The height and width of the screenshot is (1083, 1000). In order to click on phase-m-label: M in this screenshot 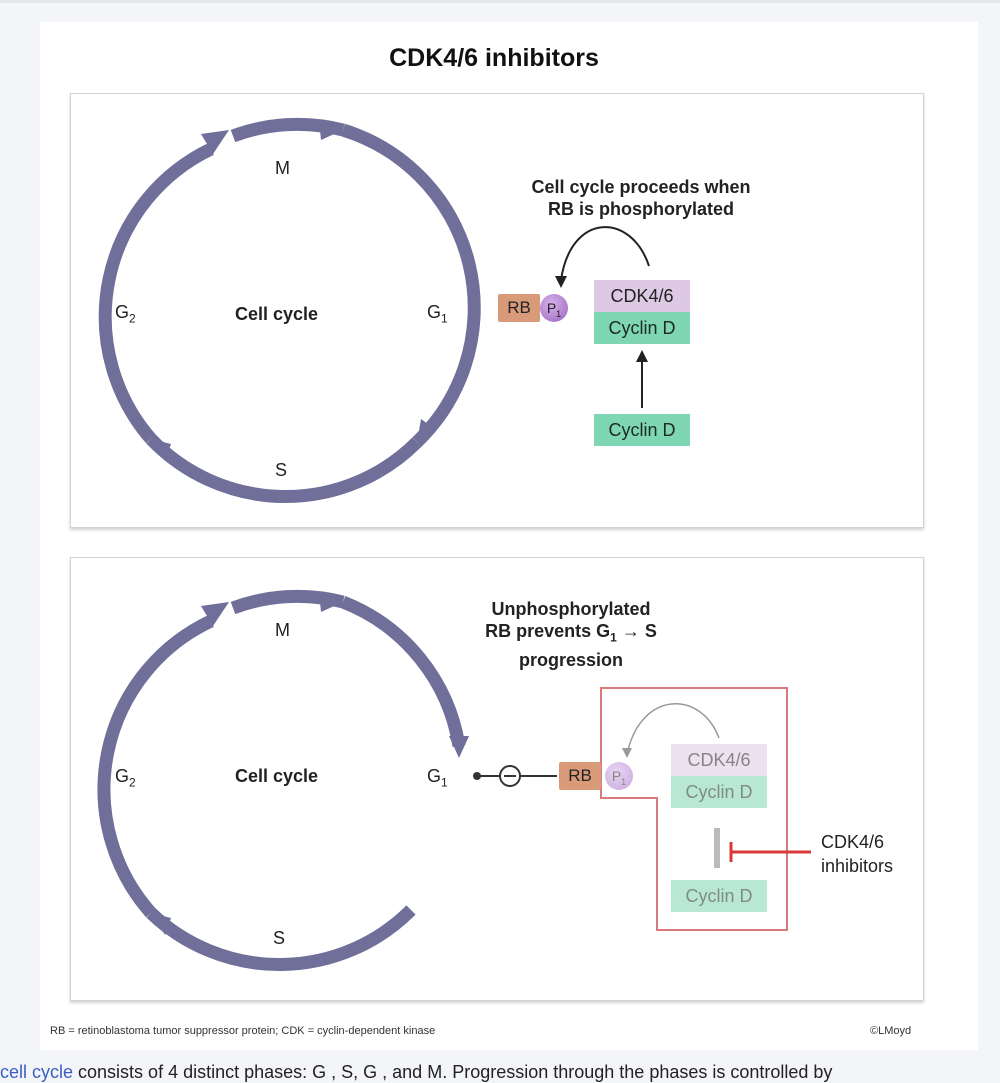, I will do `click(282, 168)`.